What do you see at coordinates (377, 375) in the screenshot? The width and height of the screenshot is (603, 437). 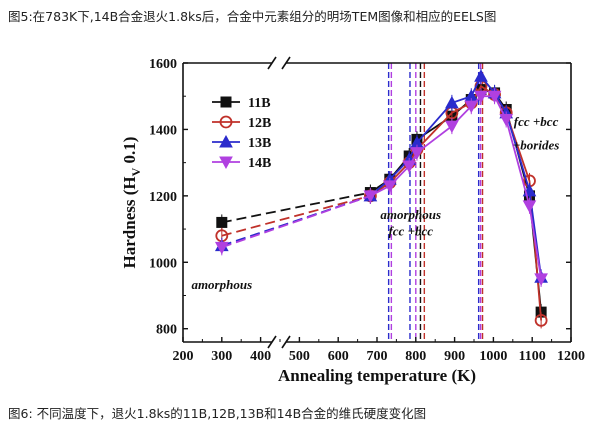 I see `x-axis-title: Annealing temperature (K)` at bounding box center [377, 375].